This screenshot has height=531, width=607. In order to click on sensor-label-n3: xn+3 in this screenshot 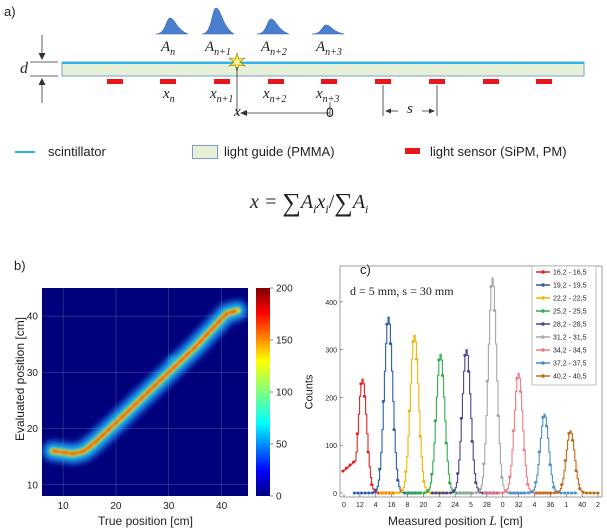, I will do `click(328, 95)`.